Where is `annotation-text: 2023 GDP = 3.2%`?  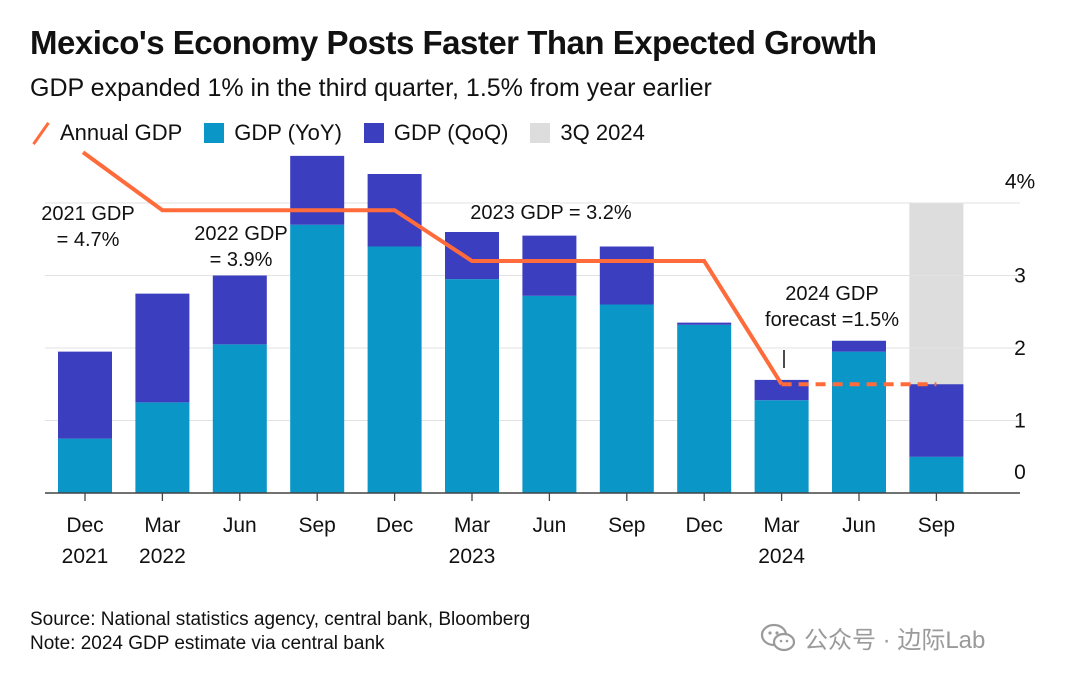 annotation-text: 2023 GDP = 3.2% is located at coordinates (551, 213).